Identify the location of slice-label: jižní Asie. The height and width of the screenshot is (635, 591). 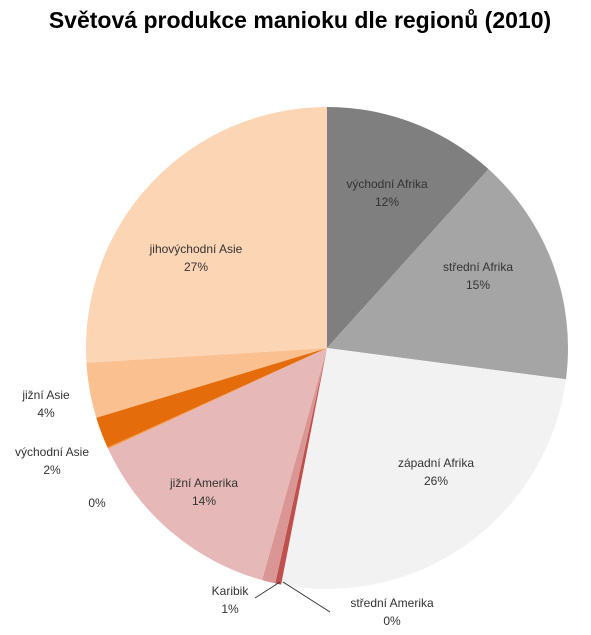
(45, 395).